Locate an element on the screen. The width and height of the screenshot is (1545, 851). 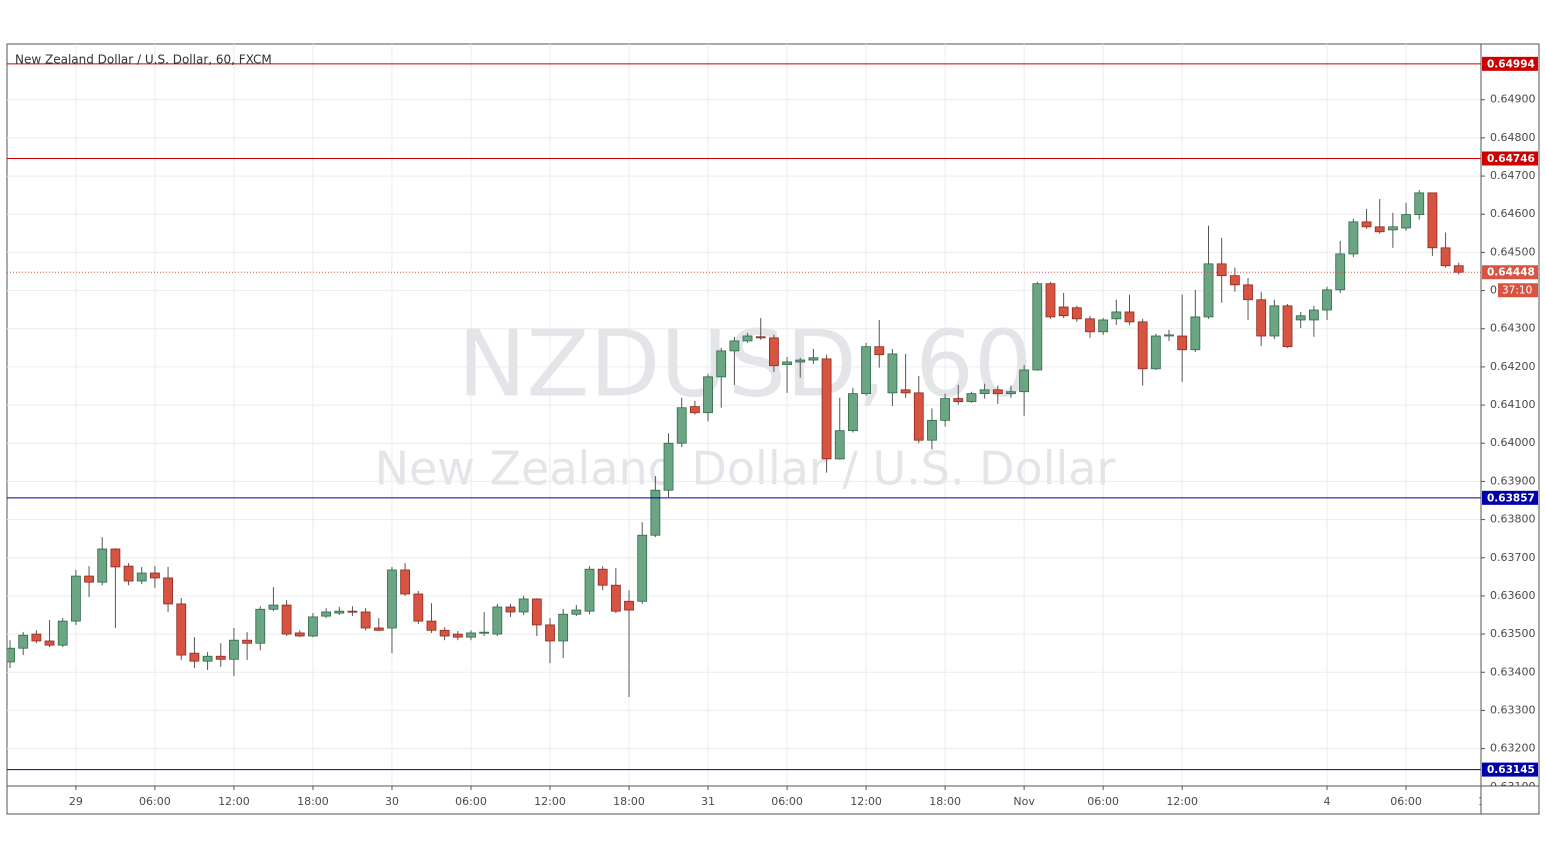
x-tick-label: 31 is located at coordinates (708, 801).